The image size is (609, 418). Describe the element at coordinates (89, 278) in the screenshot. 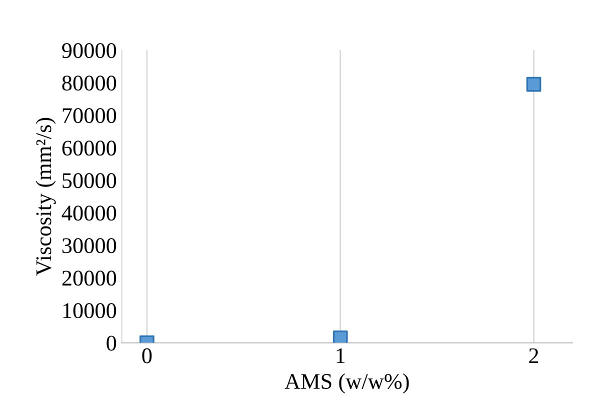

I see `y-tick-label: 20000` at that location.